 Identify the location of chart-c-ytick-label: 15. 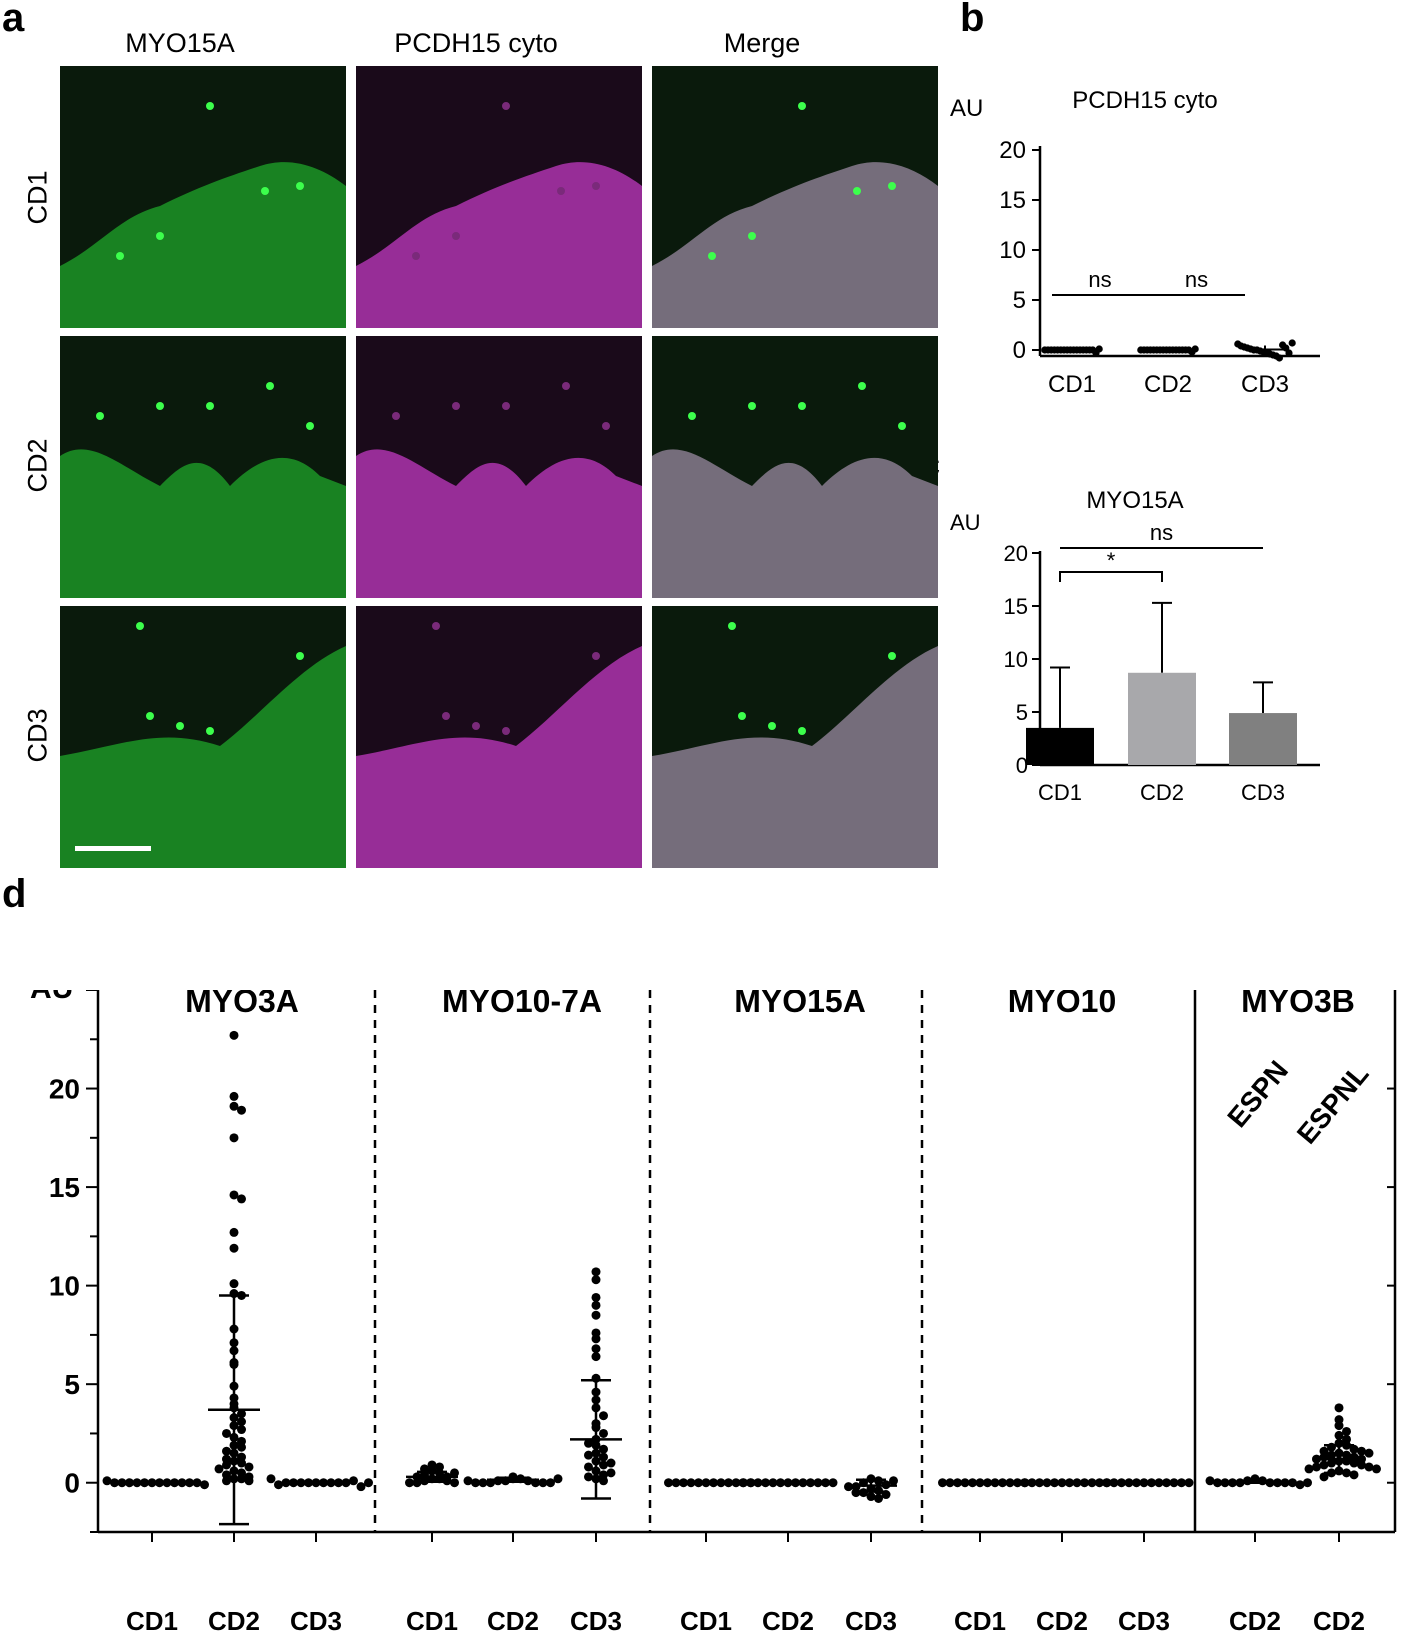
(1016, 606).